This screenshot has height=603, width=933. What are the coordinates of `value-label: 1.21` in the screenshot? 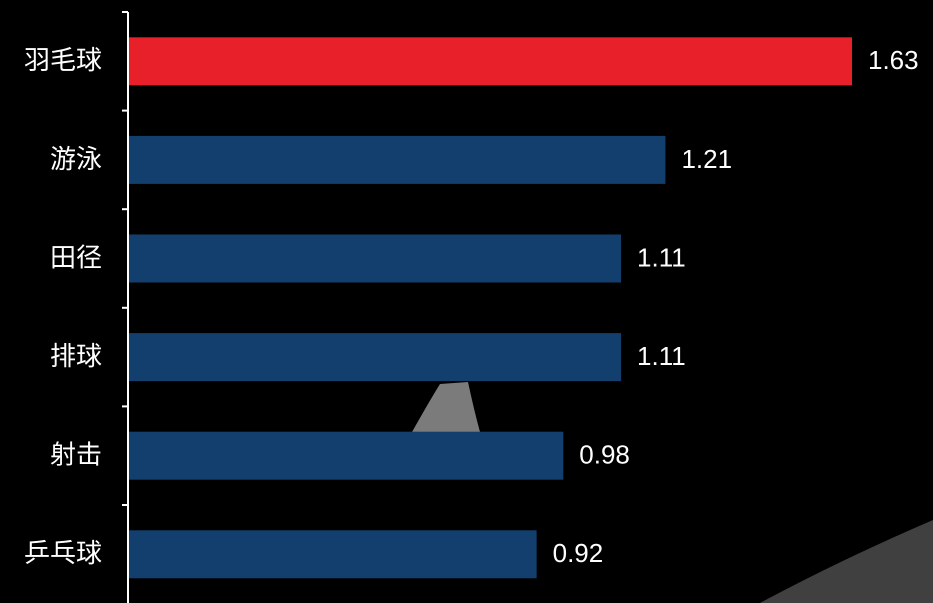 It's located at (706, 159).